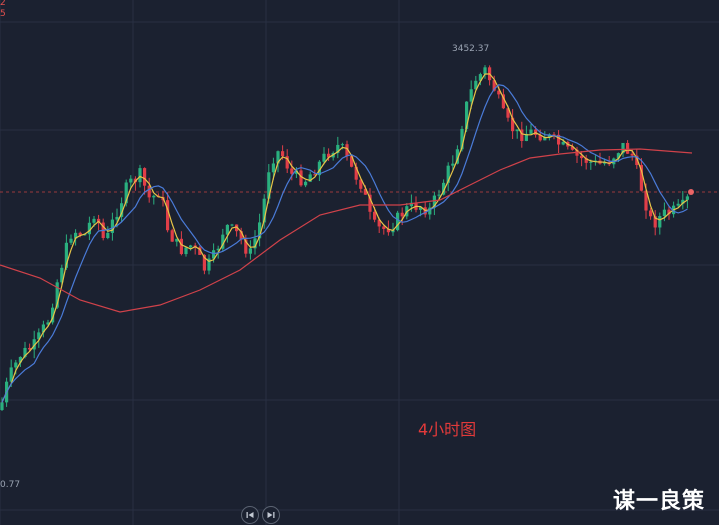 This screenshot has width=719, height=525. I want to click on last-price-marker, so click(691, 192).